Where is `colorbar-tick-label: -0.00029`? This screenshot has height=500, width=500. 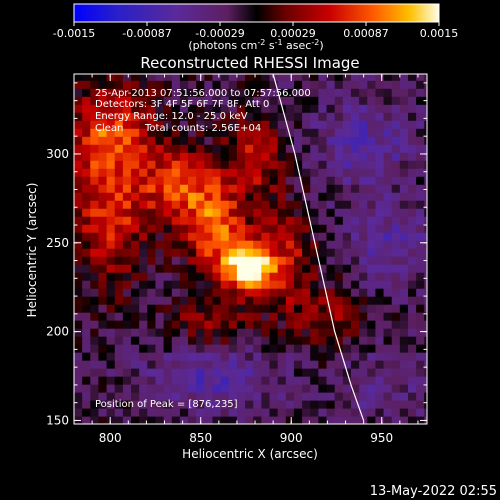
colorbar-tick-label: -0.00029 is located at coordinates (219, 33).